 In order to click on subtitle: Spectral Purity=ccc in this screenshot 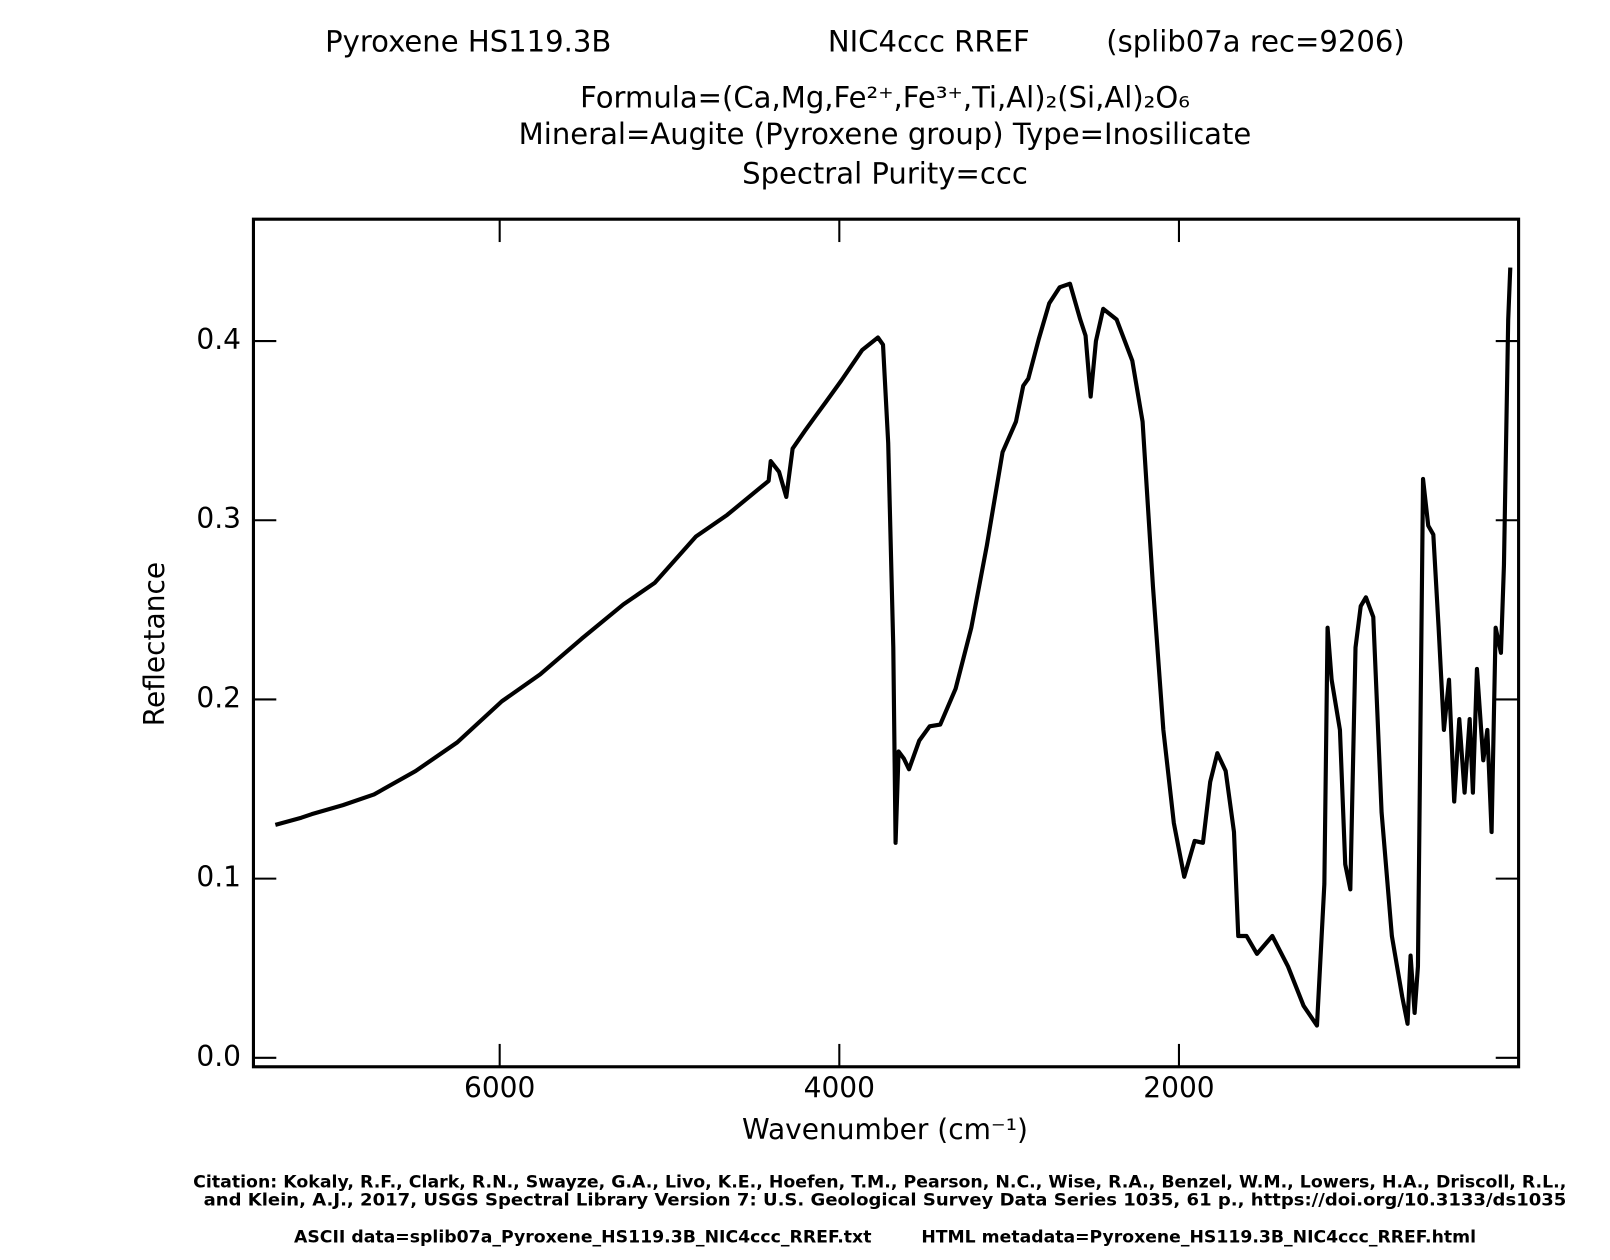, I will do `click(885, 174)`.